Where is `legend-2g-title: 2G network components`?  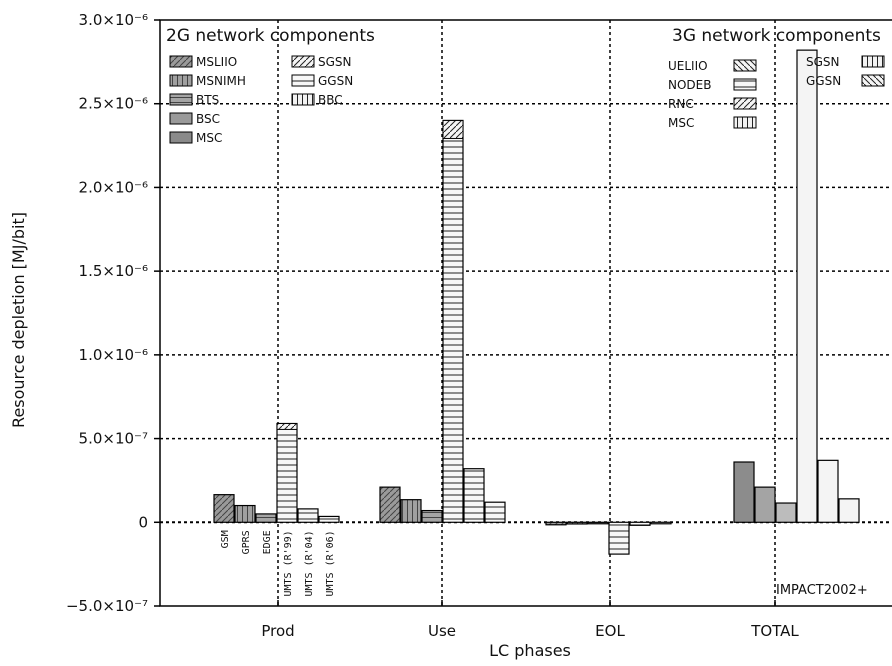
legend-2g-title: 2G network components is located at coordinates (270, 36).